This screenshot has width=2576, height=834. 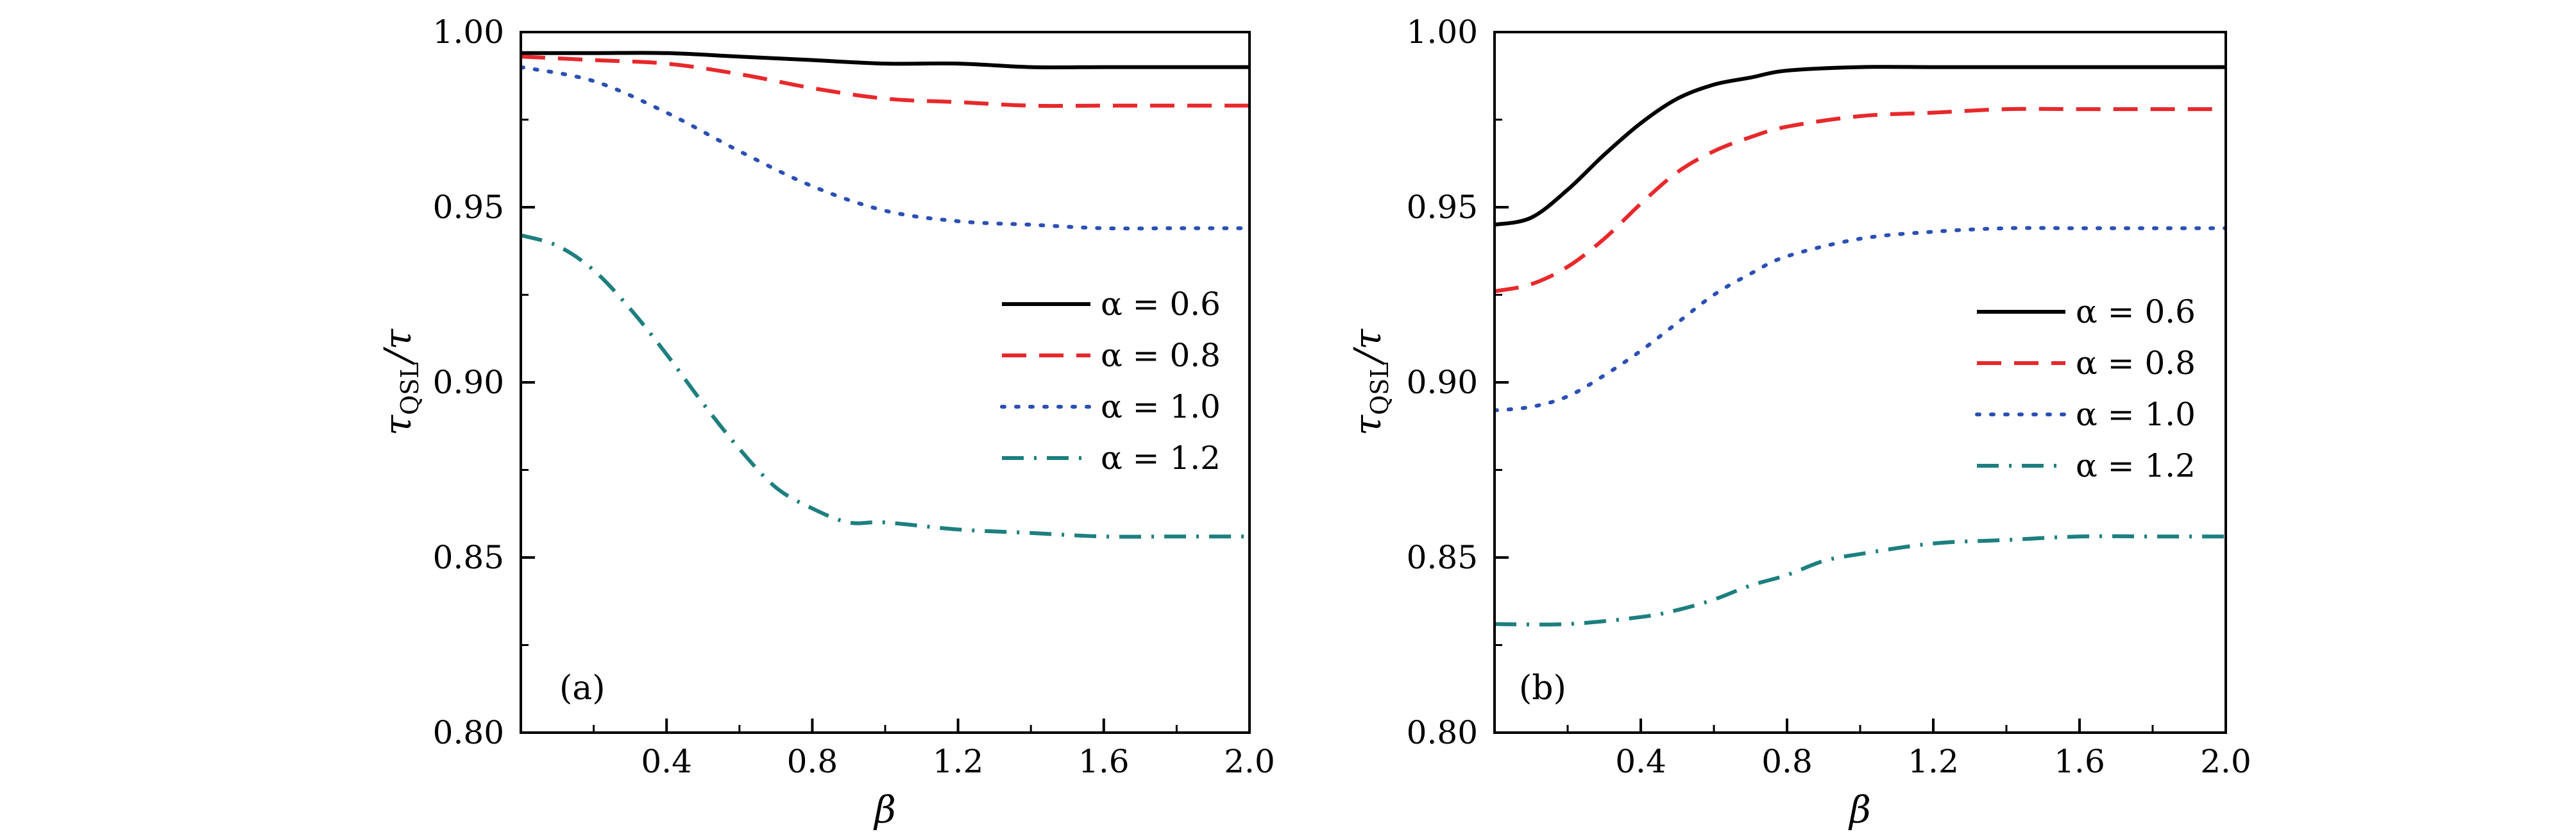 I want to click on panel-label: (b), so click(x=1542, y=688).